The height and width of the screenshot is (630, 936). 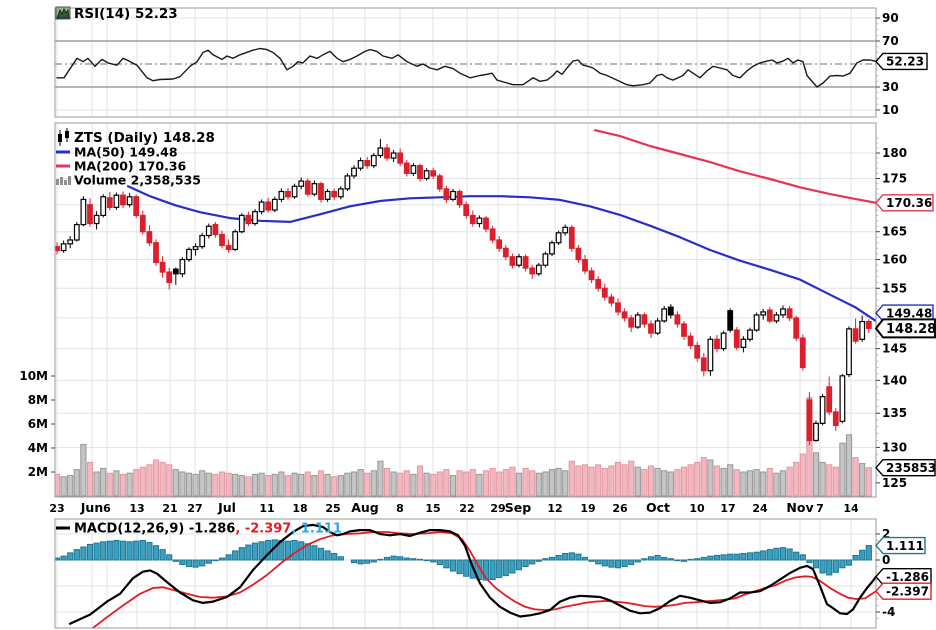 What do you see at coordinates (890, 87) in the screenshot?
I see `rsi-axis-tick: 30` at bounding box center [890, 87].